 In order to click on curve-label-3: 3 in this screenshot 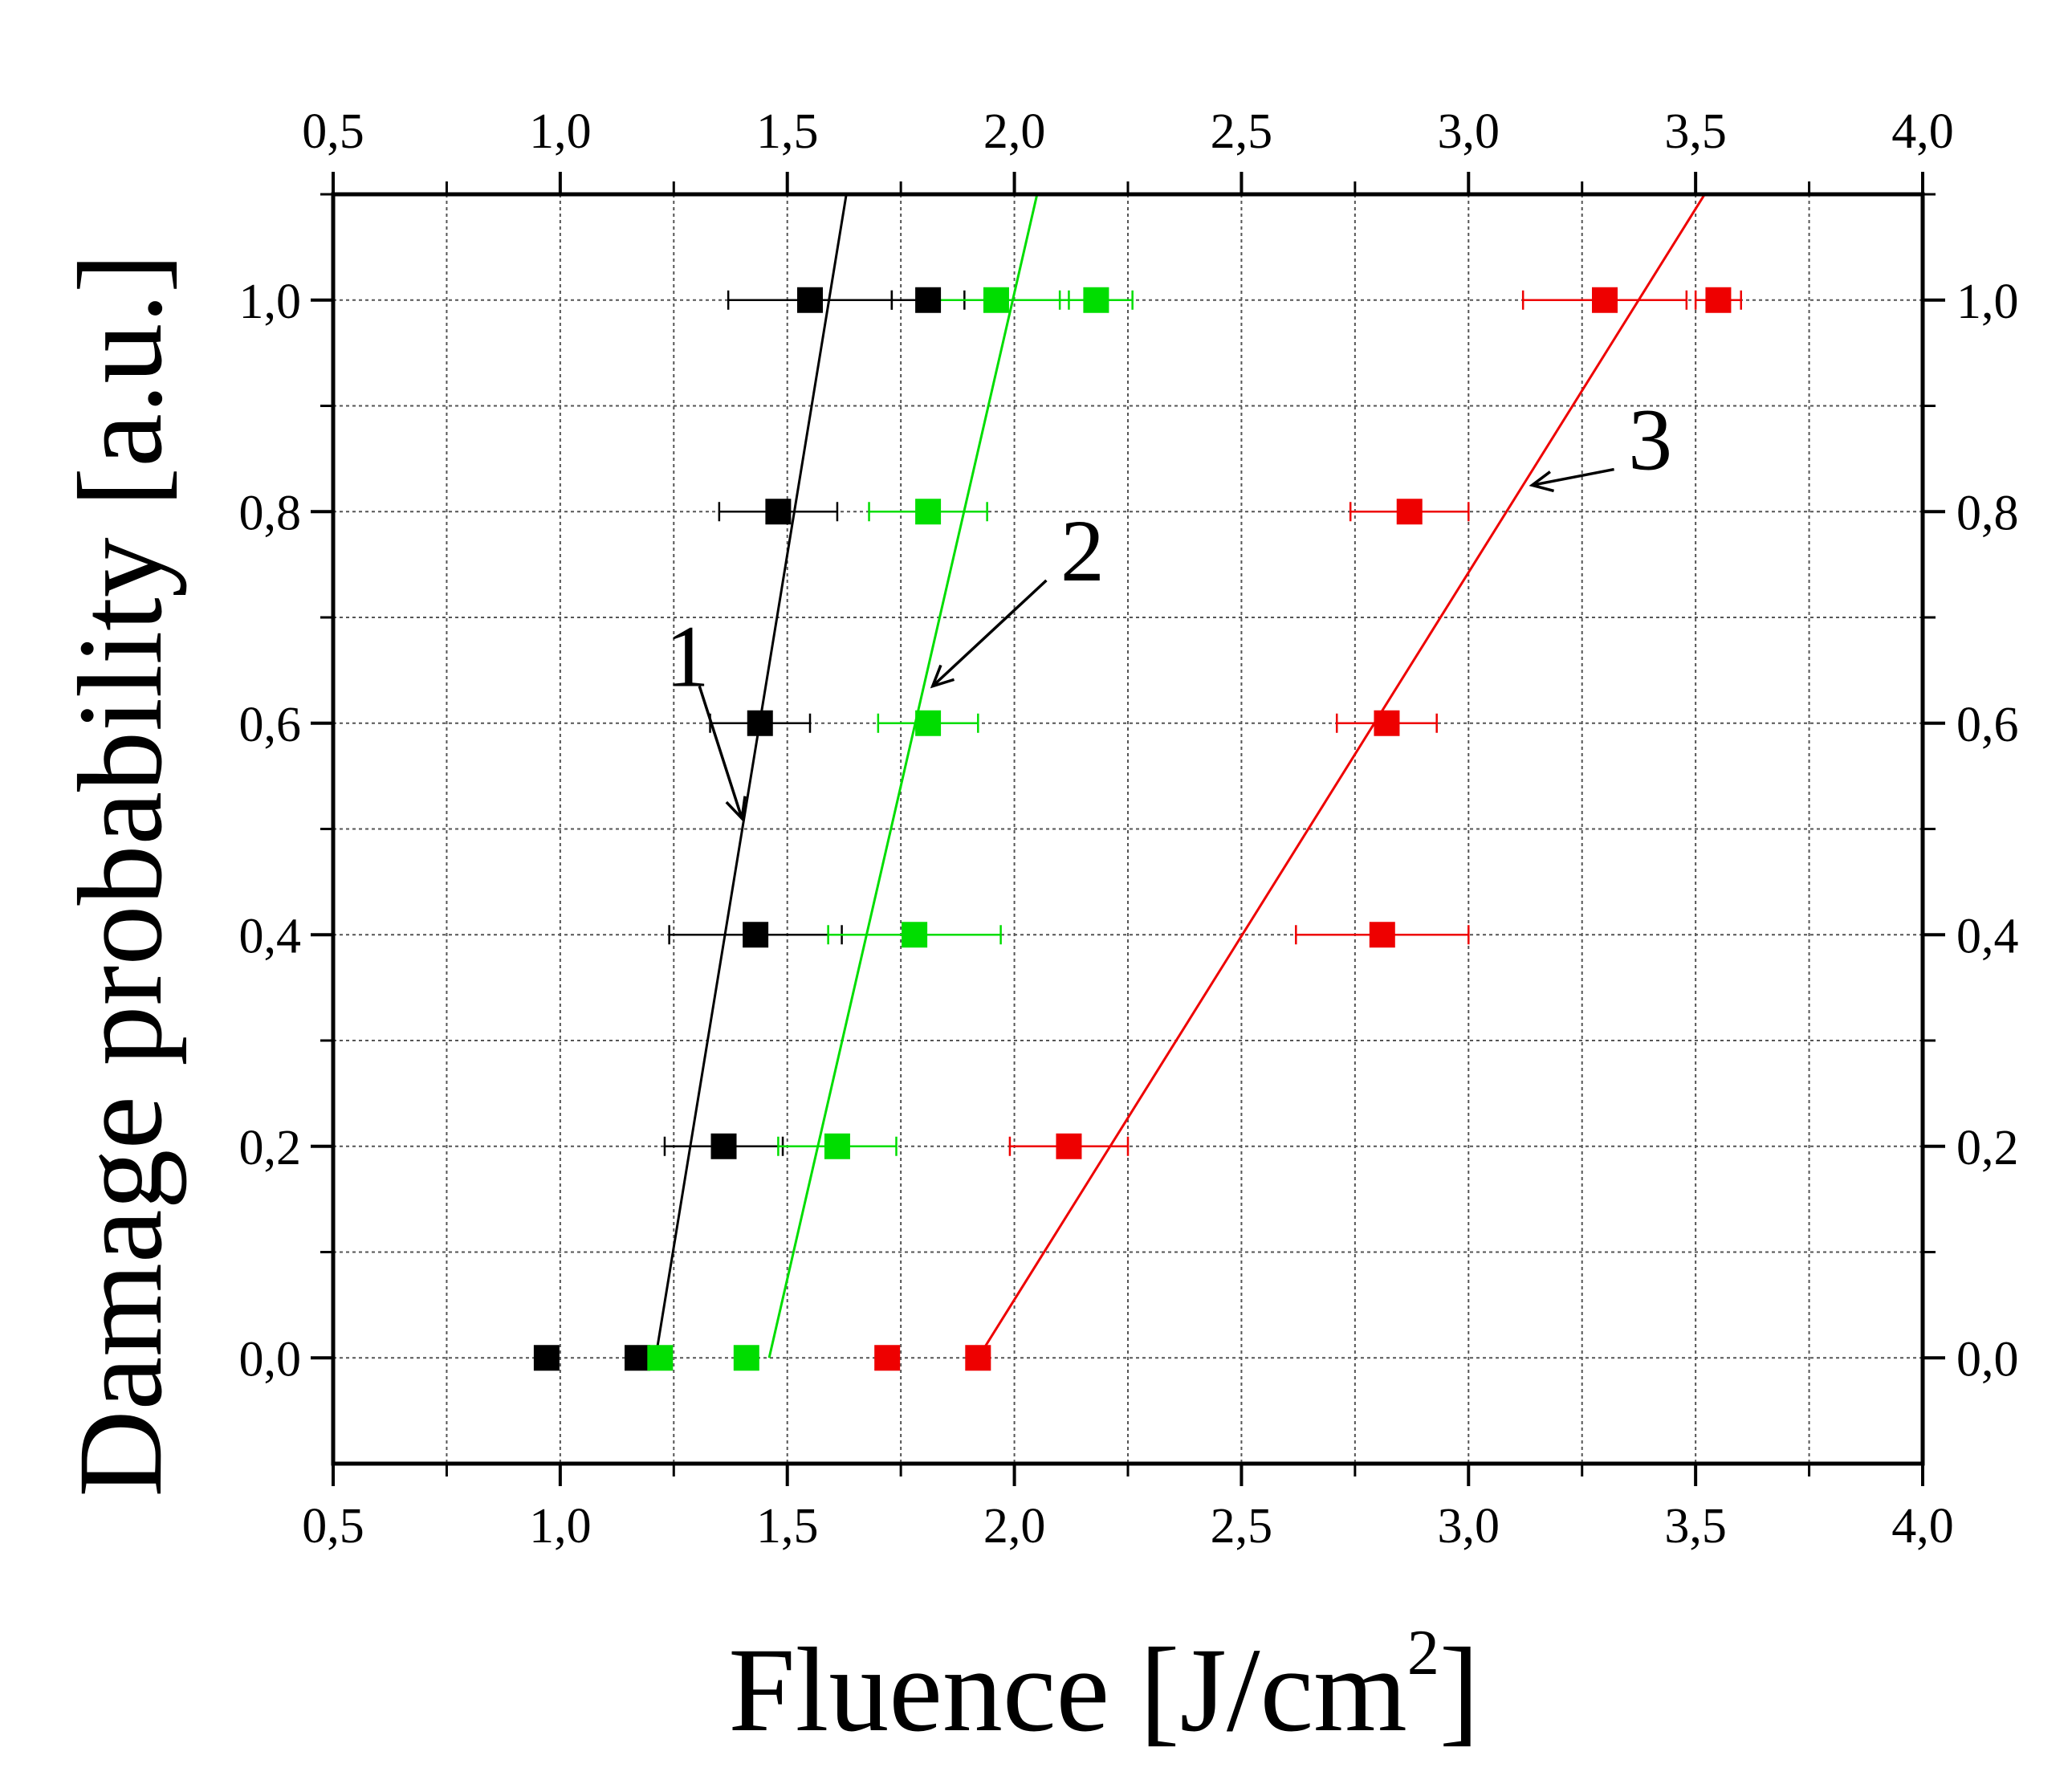, I will do `click(1650, 440)`.